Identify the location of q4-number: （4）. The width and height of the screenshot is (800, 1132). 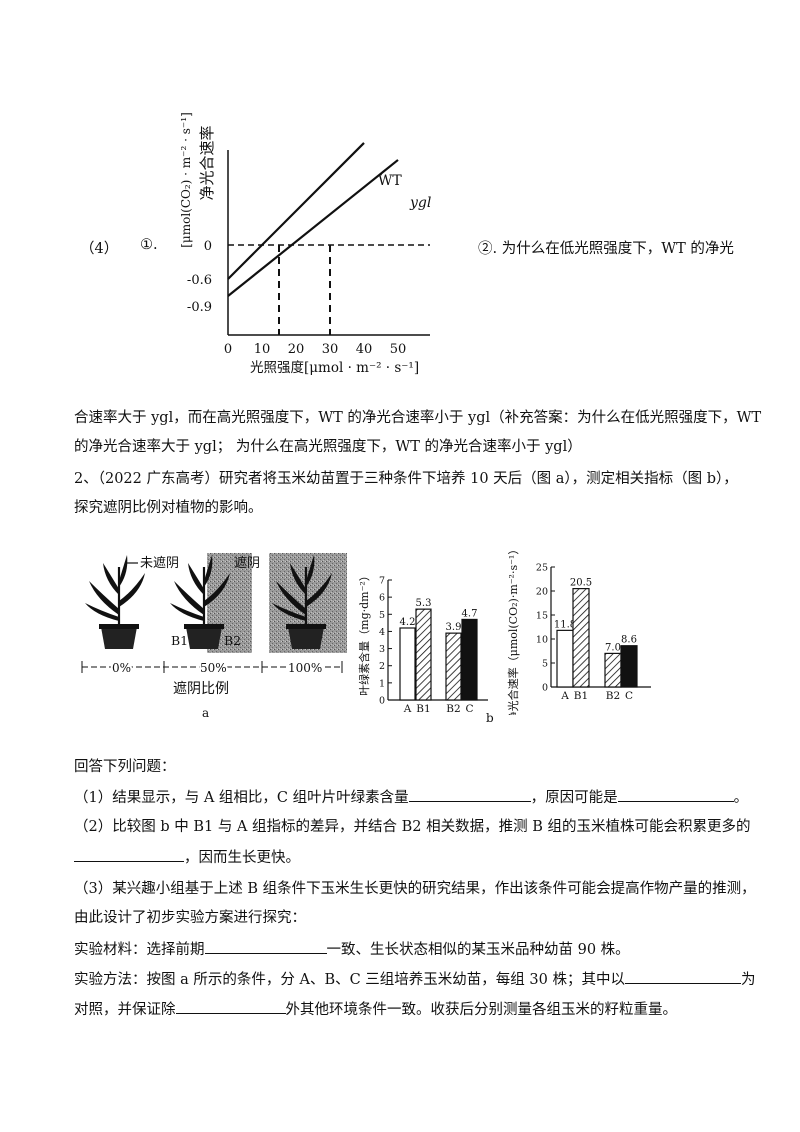
(99, 249).